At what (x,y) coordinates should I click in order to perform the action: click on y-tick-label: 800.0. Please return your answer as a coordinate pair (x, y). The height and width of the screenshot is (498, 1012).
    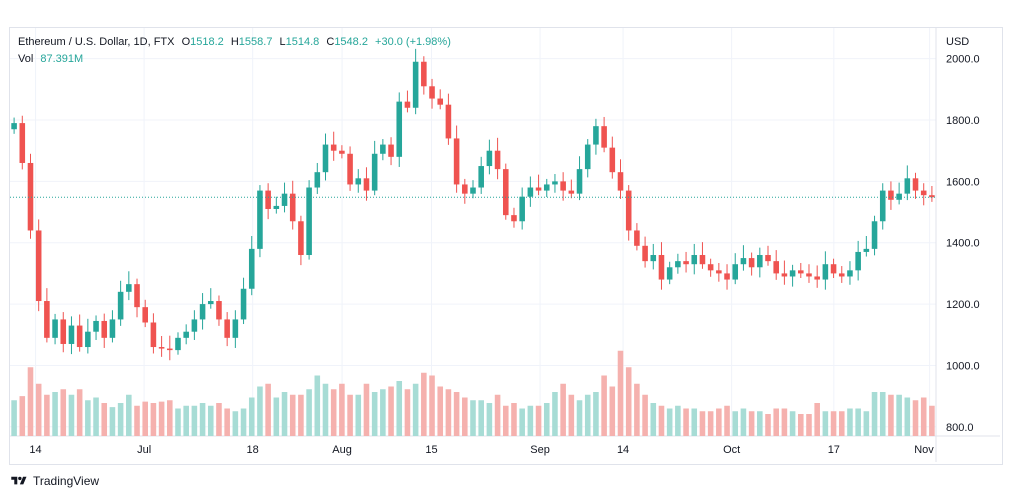
    Looking at the image, I should click on (960, 428).